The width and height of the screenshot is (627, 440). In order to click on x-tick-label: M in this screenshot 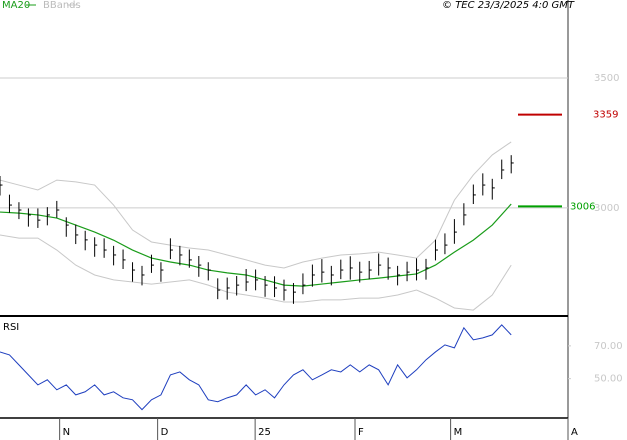, I will do `click(458, 432)`.